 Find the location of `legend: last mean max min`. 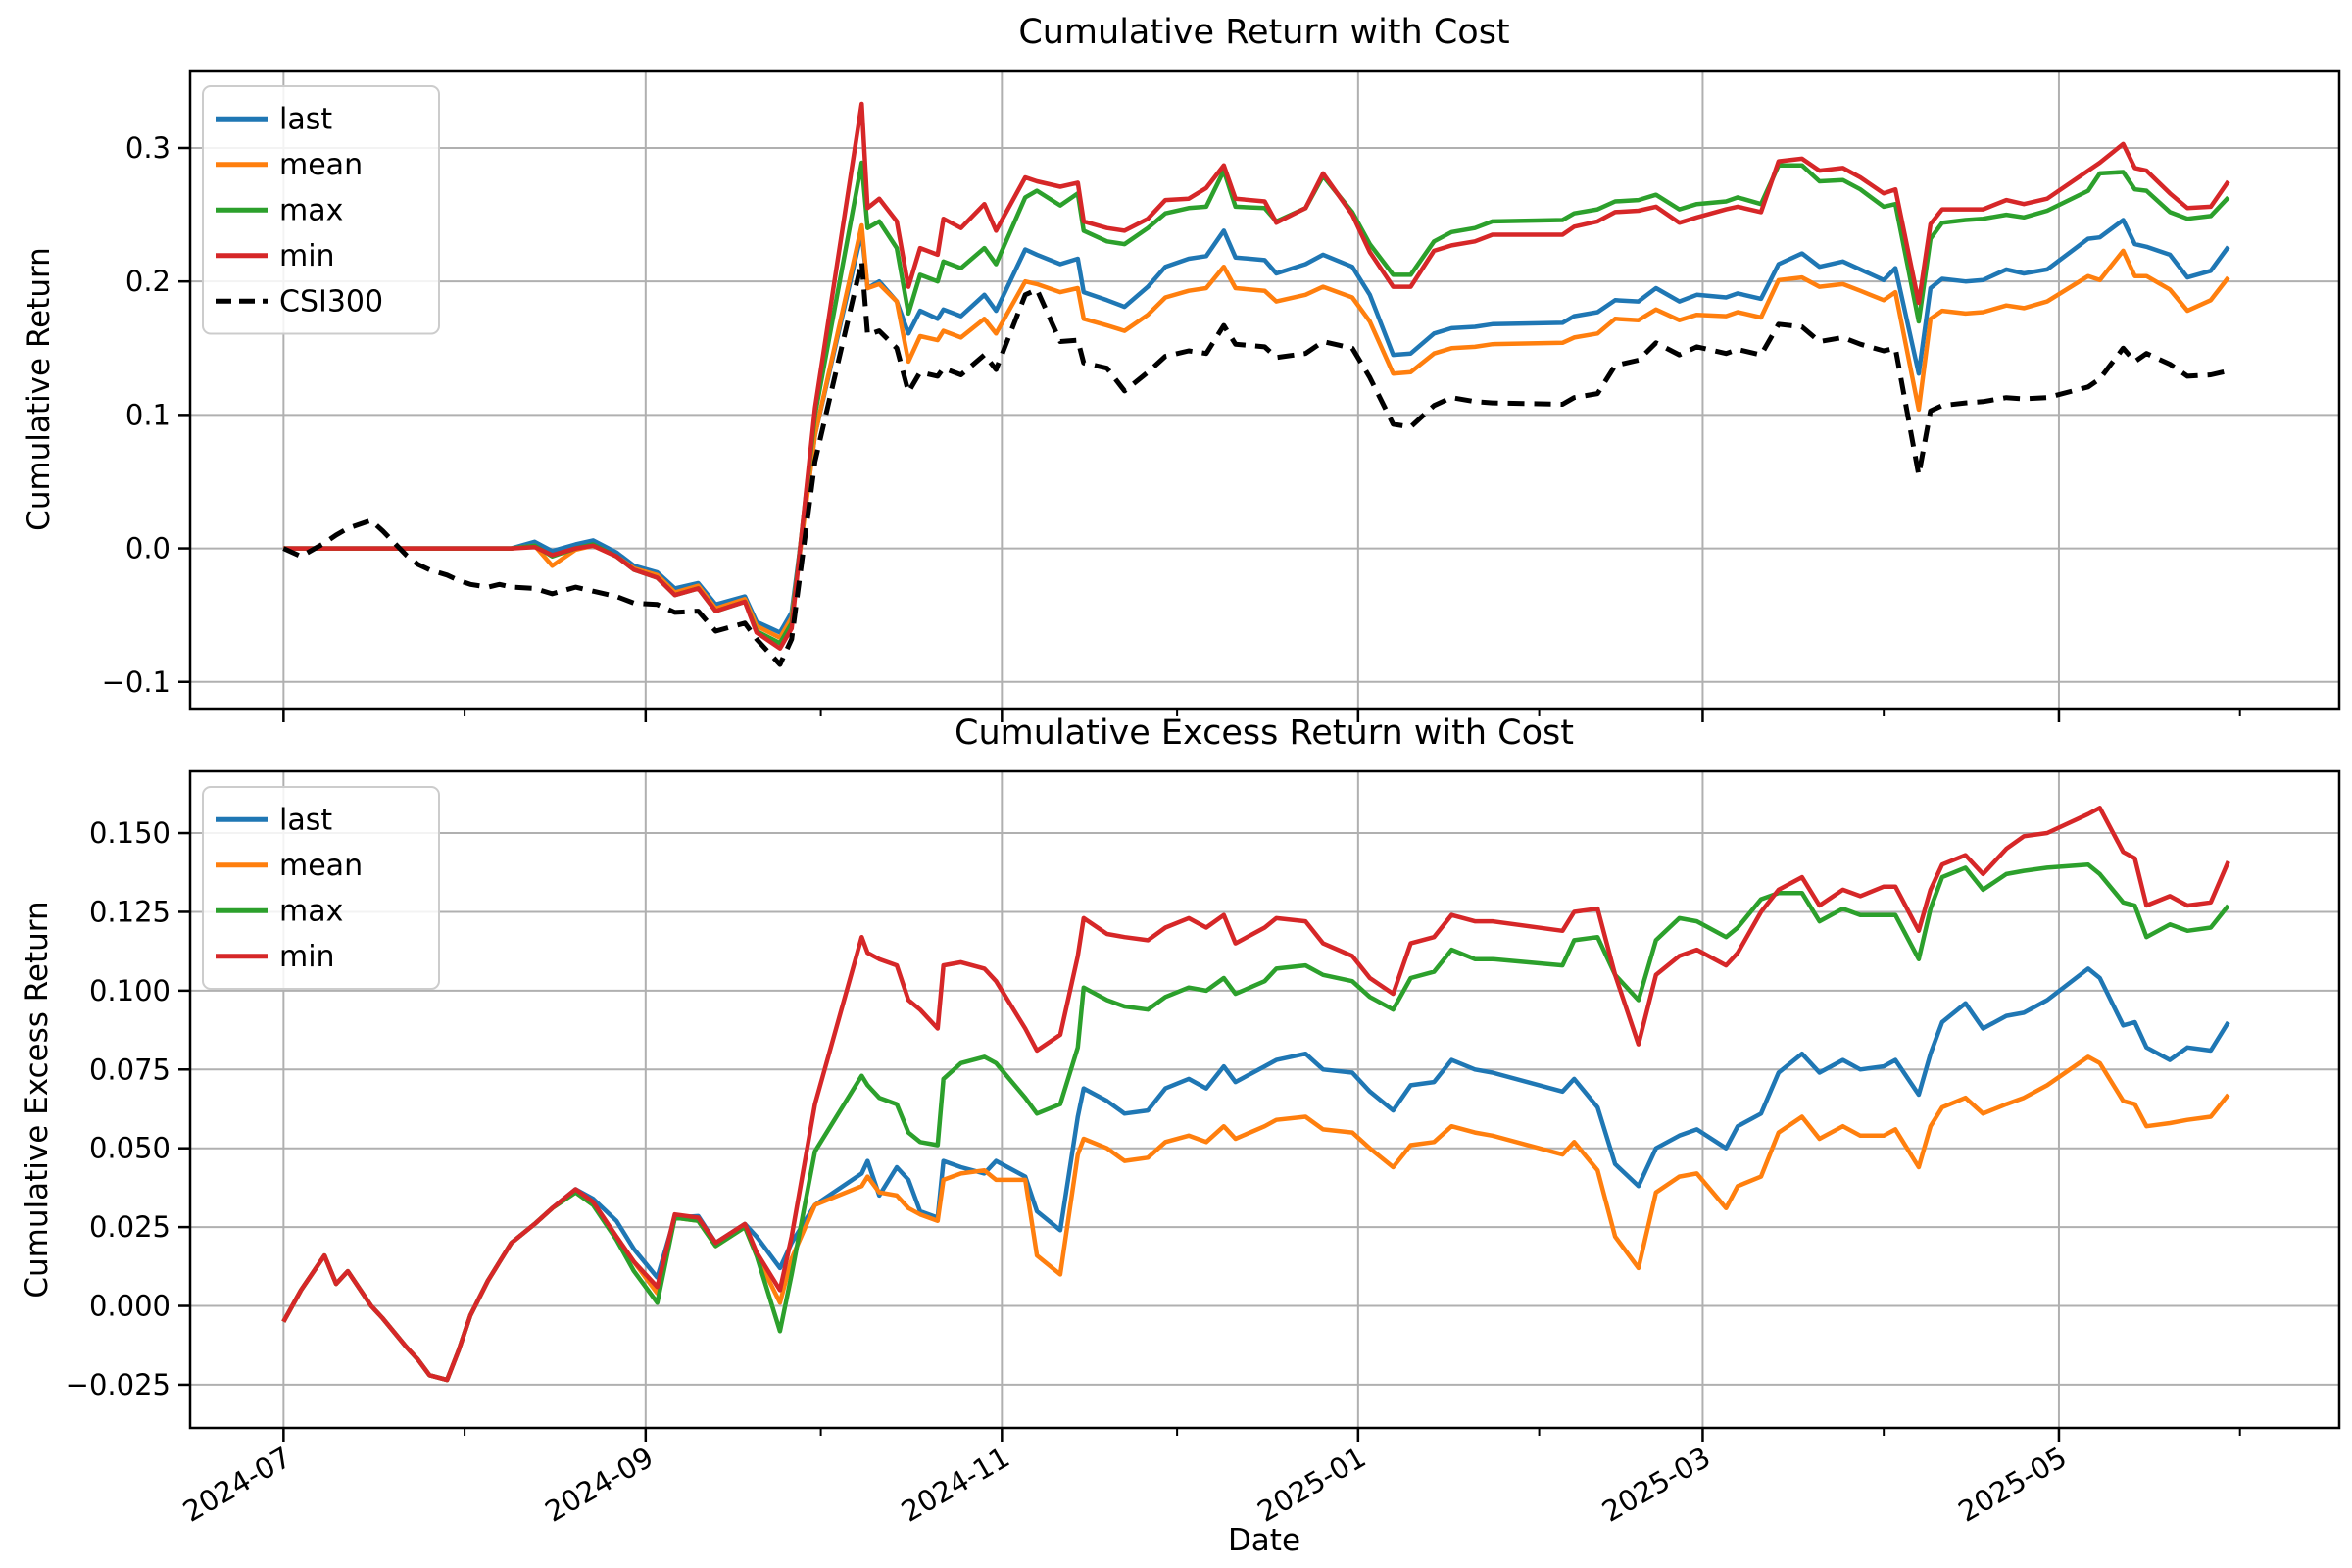

legend: last mean max min is located at coordinates (321, 888).